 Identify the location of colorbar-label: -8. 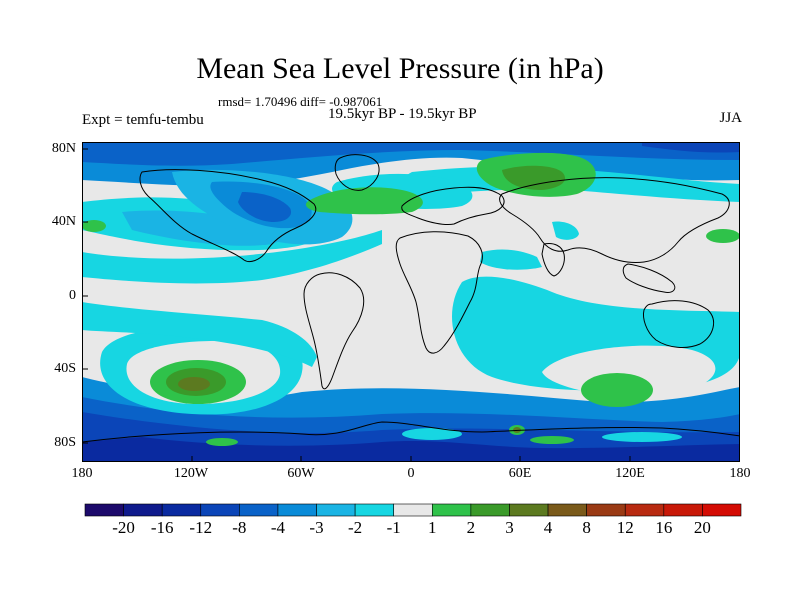
(239, 527).